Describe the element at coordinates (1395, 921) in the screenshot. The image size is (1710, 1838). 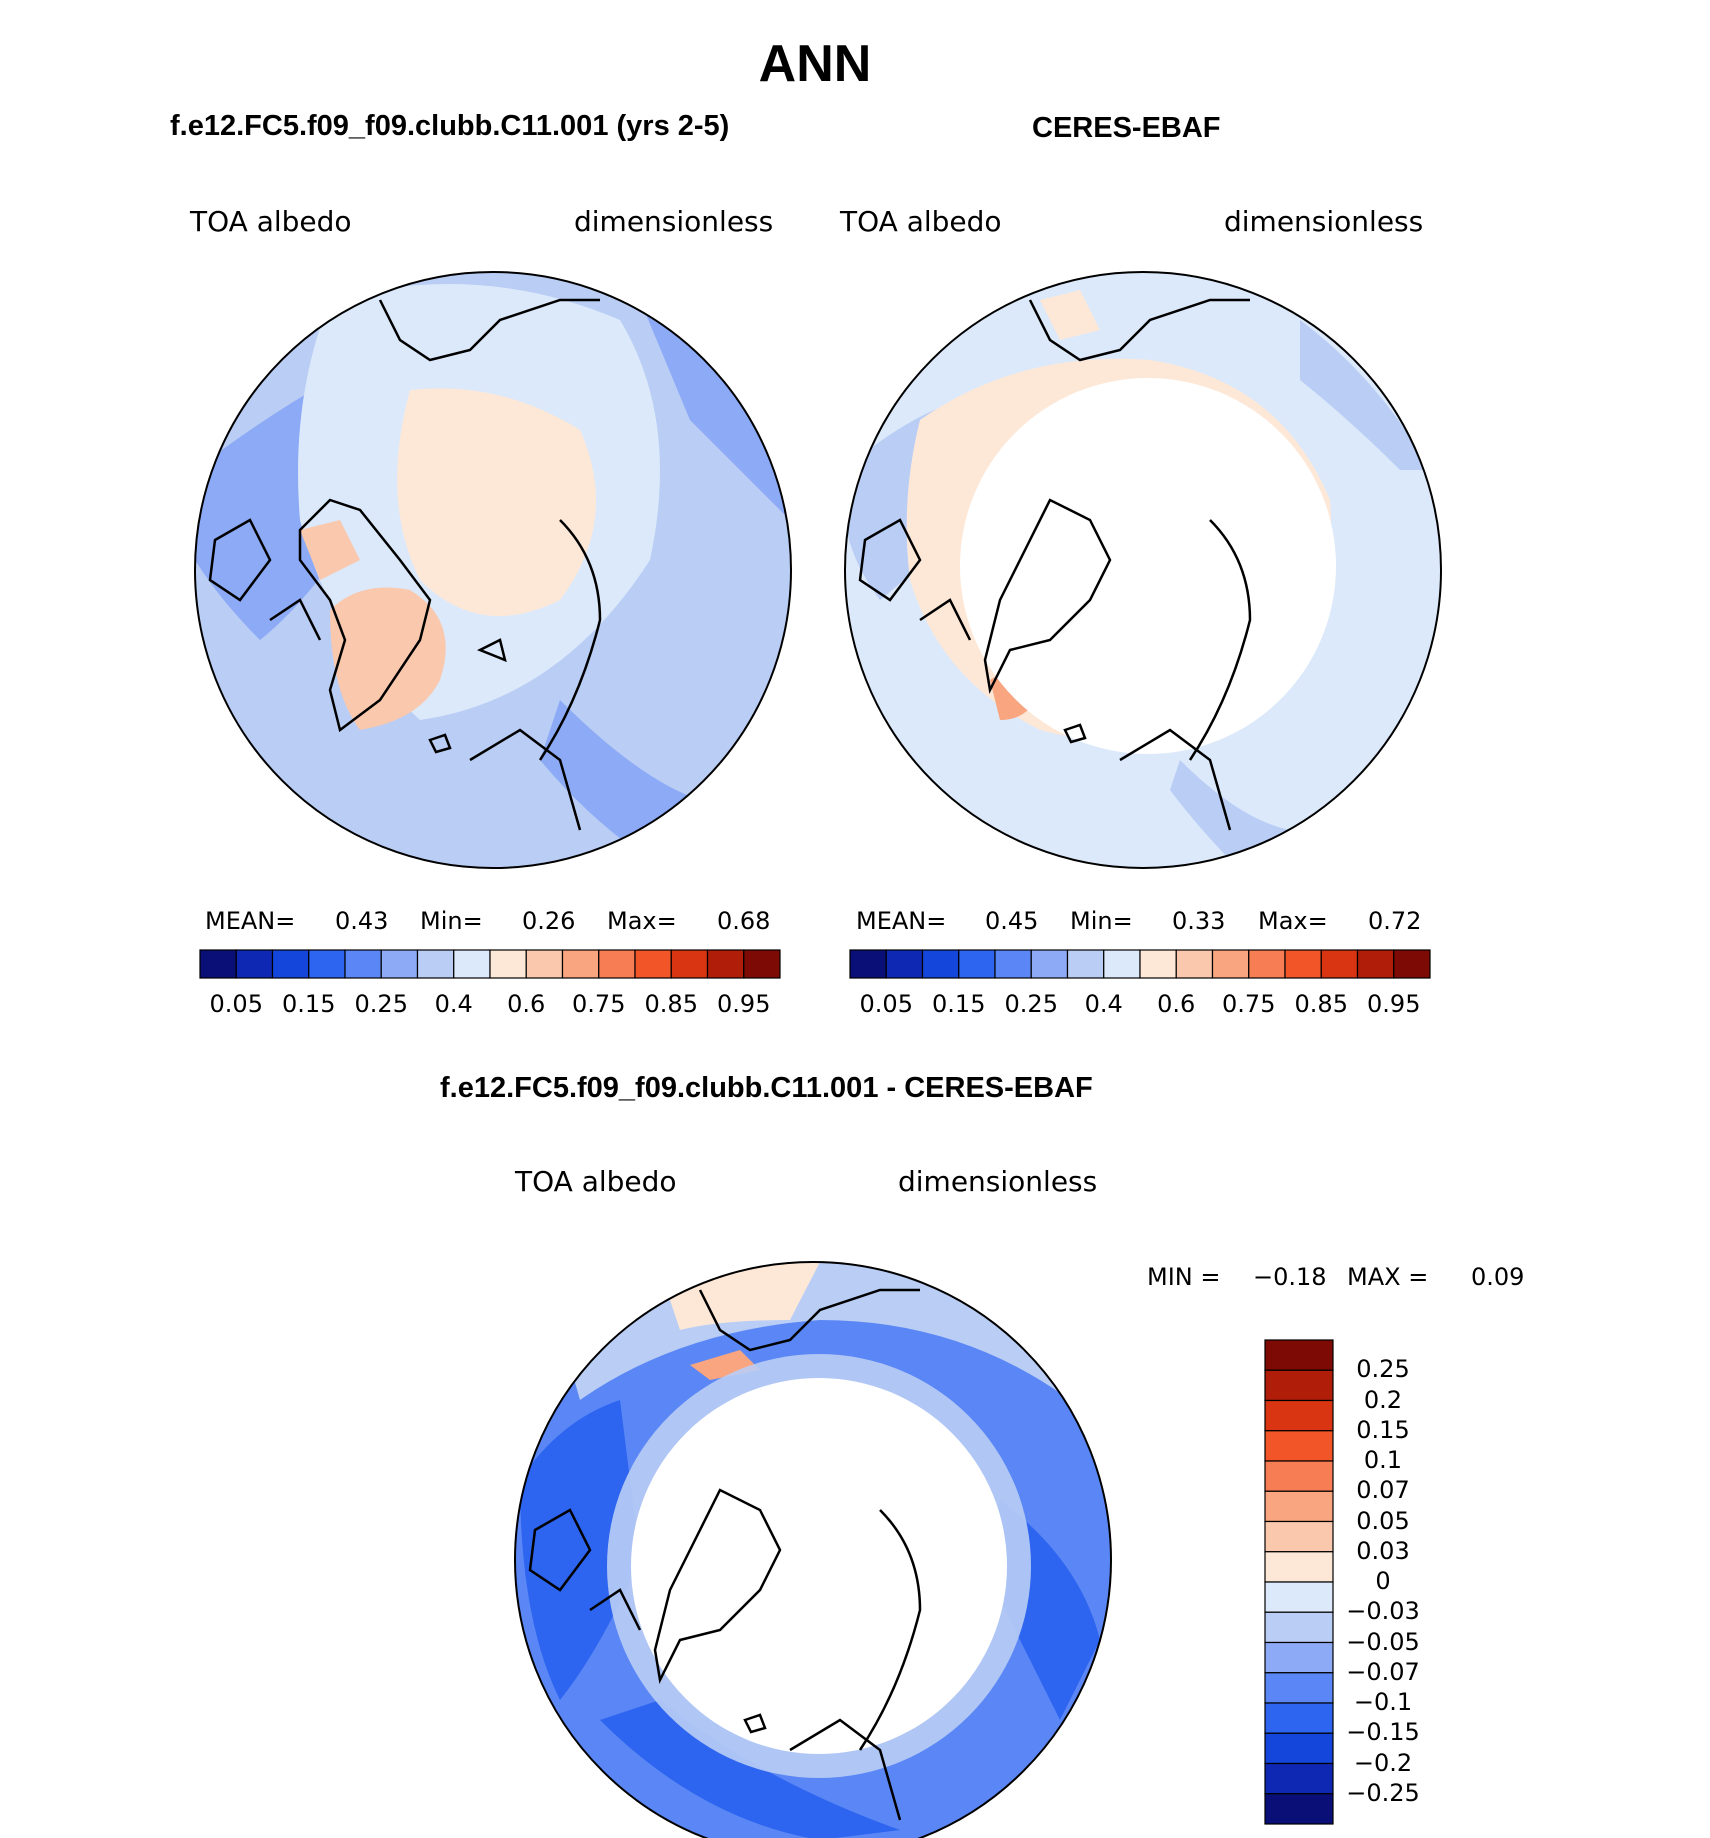
I see `obs-max-value: 0.72` at that location.